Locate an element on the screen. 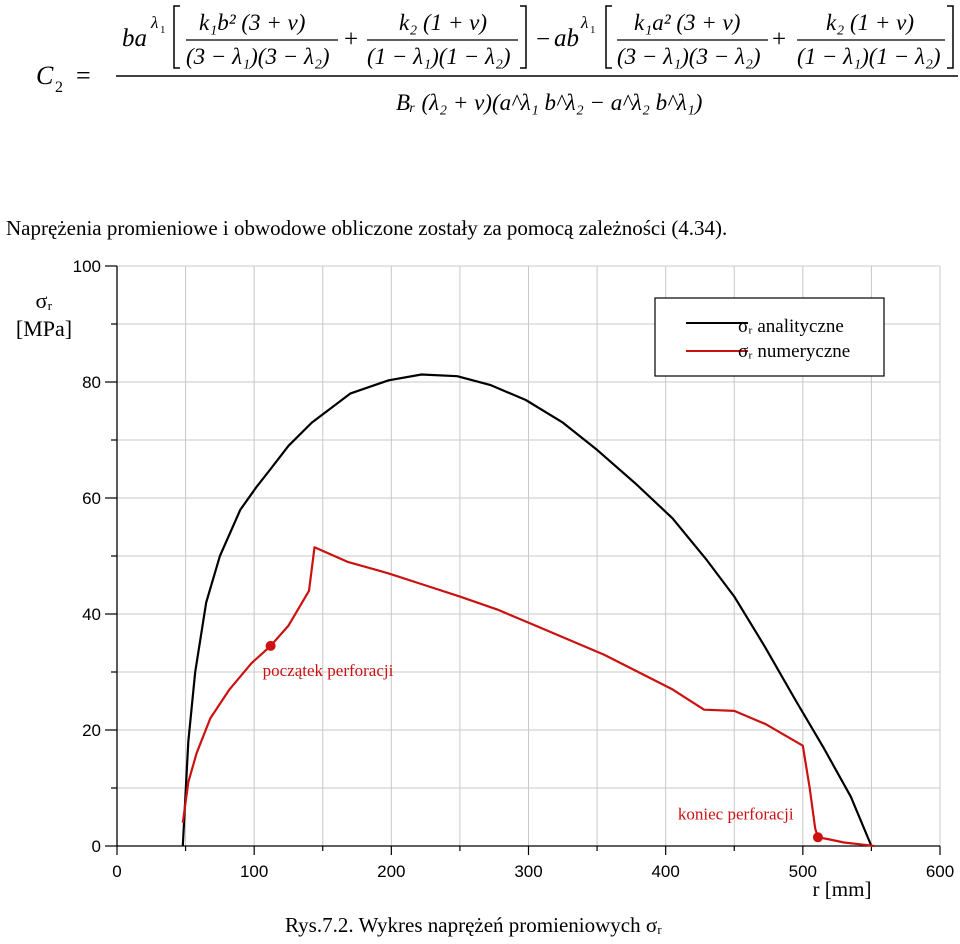  formula-term2-factor: ab is located at coordinates (566, 38).